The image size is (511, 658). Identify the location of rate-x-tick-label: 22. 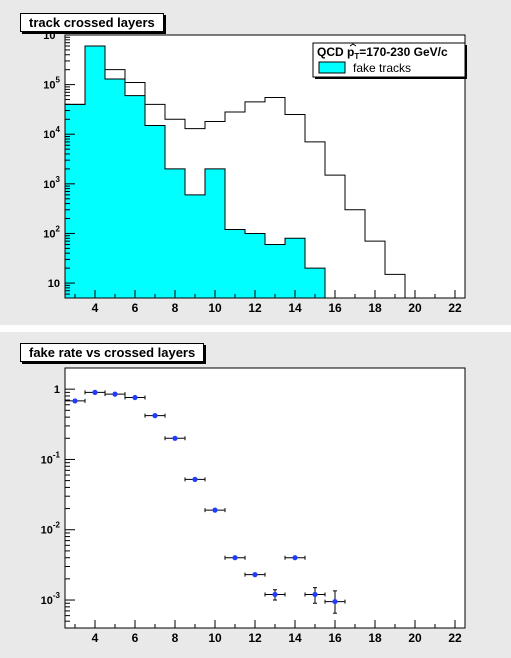
(455, 638).